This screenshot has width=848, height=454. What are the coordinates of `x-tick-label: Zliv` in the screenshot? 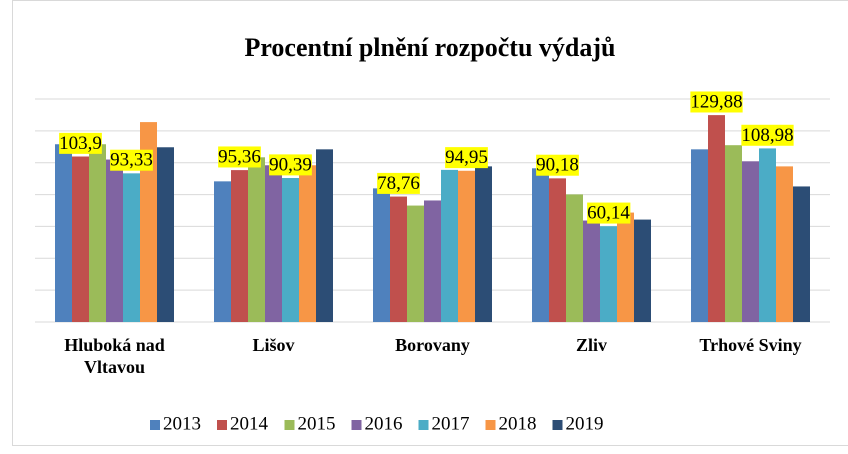 It's located at (591, 345).